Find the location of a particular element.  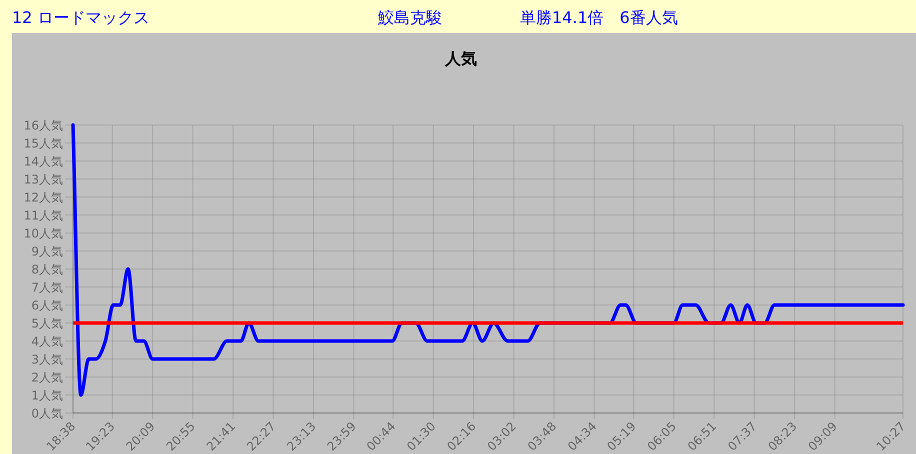

y-tick-label: 5人気 is located at coordinates (47, 323).